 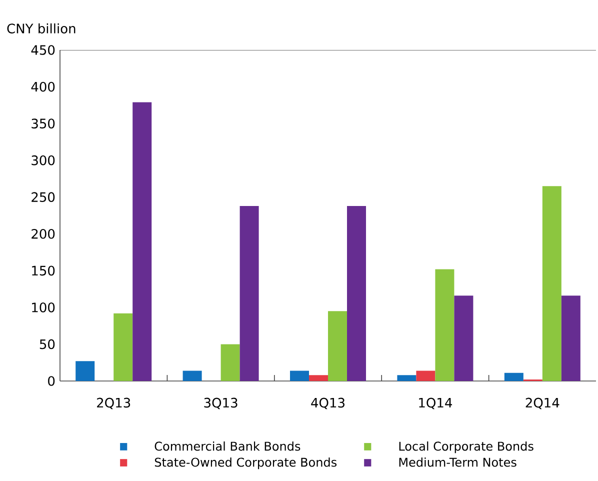 What do you see at coordinates (43, 50) in the screenshot?
I see `y-tick-label: 450` at bounding box center [43, 50].